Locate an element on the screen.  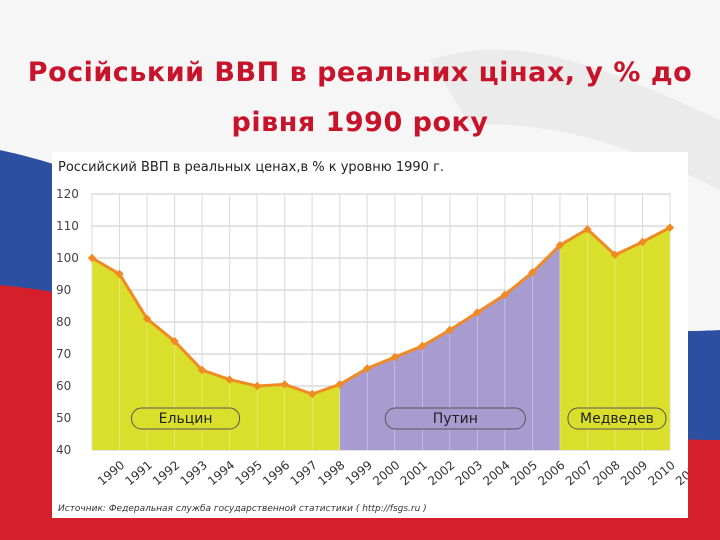
x-tick-label: 1999 is located at coordinates (359, 473).